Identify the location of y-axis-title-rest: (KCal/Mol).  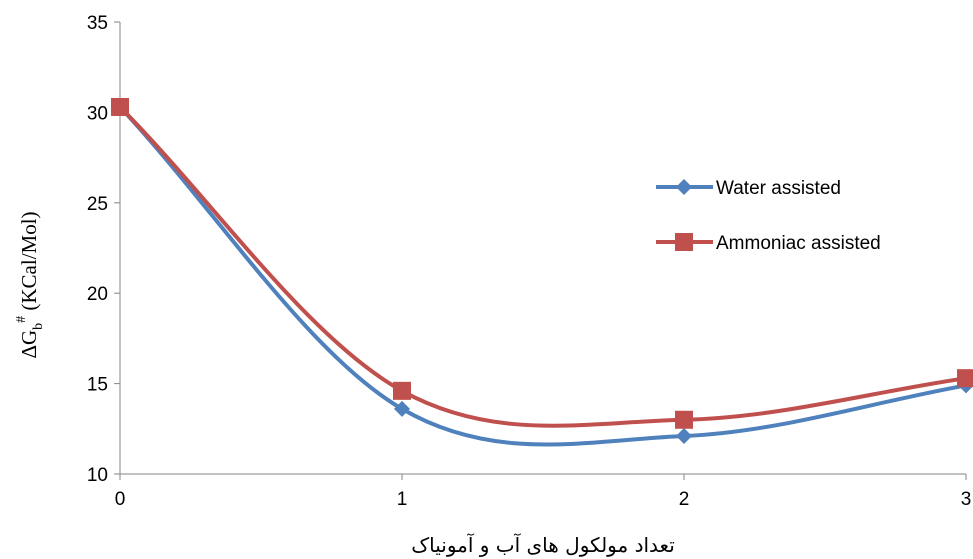
(29, 263).